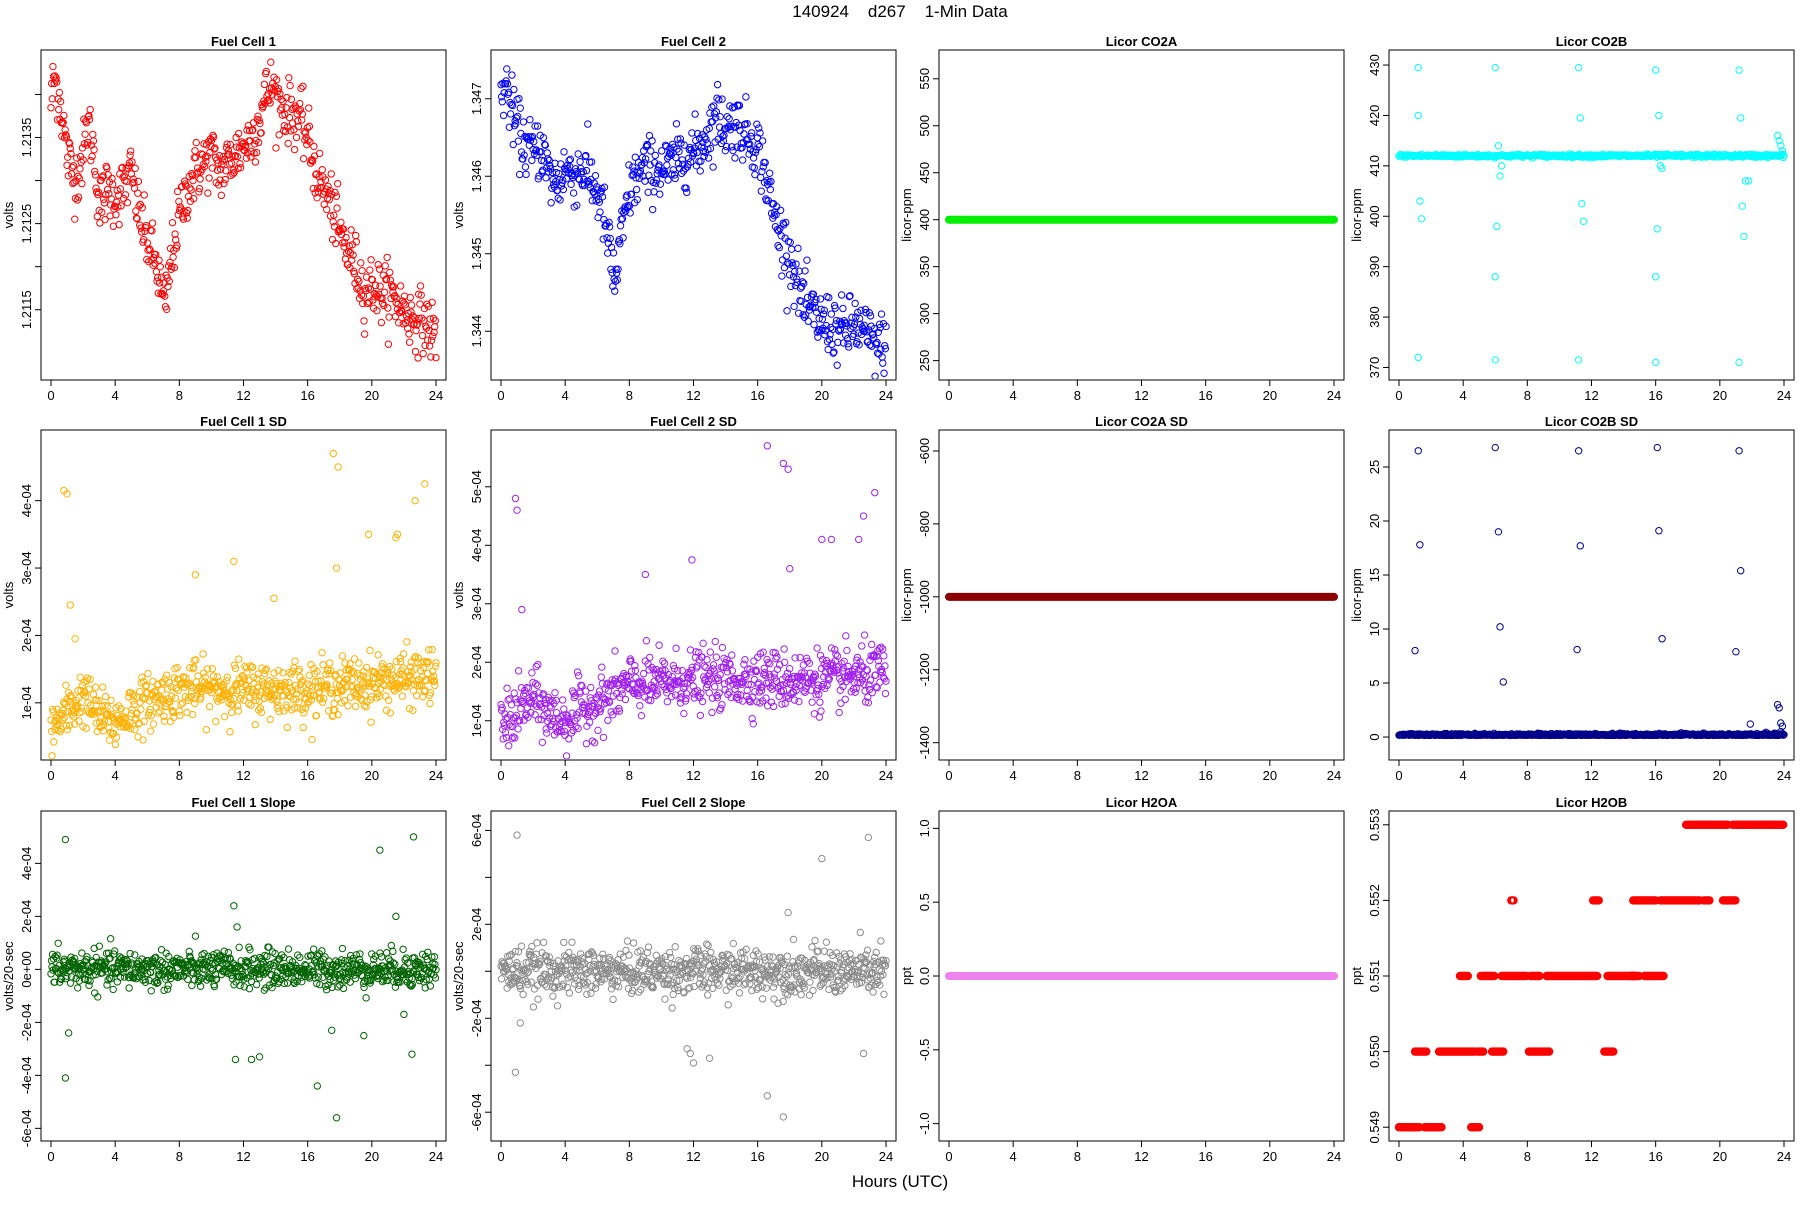  I want to click on y-tick-label: 1.345, so click(476, 253).